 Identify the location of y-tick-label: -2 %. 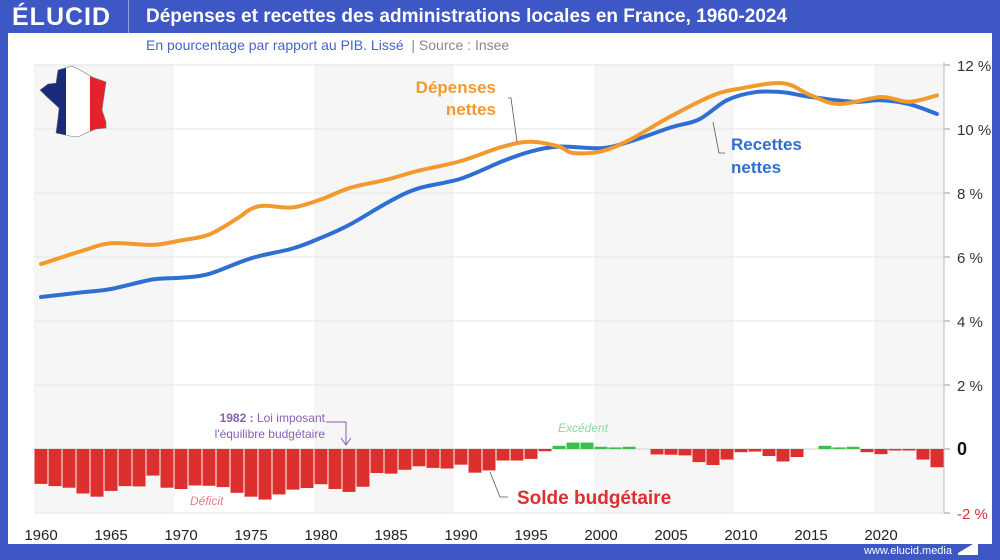
(972, 514).